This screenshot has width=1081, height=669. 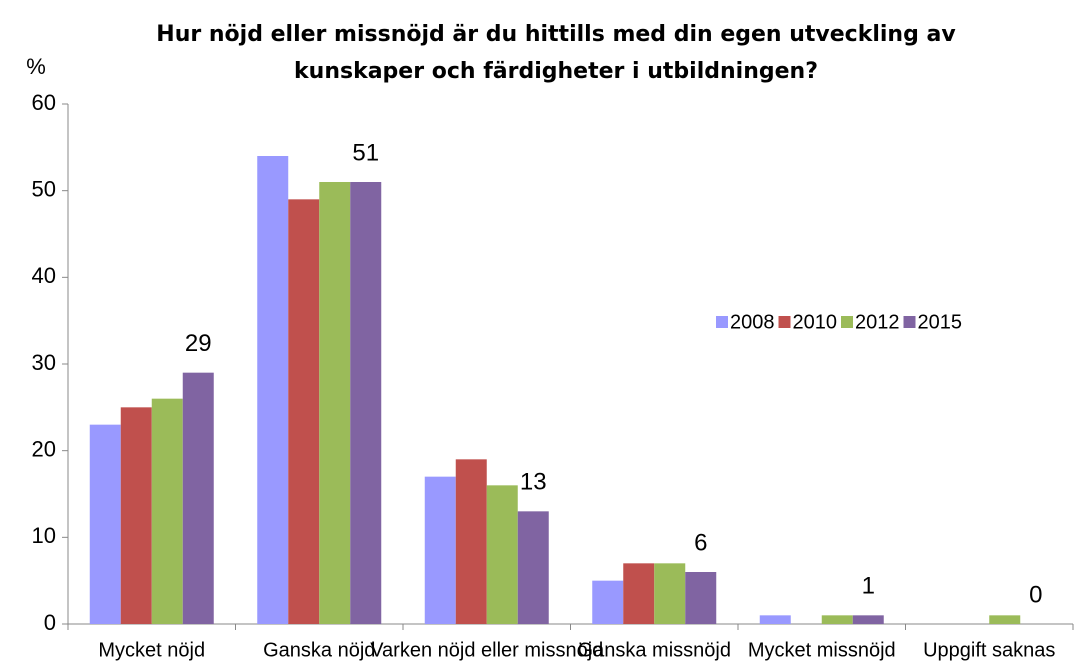 I want to click on data-label: 13, so click(x=533, y=482).